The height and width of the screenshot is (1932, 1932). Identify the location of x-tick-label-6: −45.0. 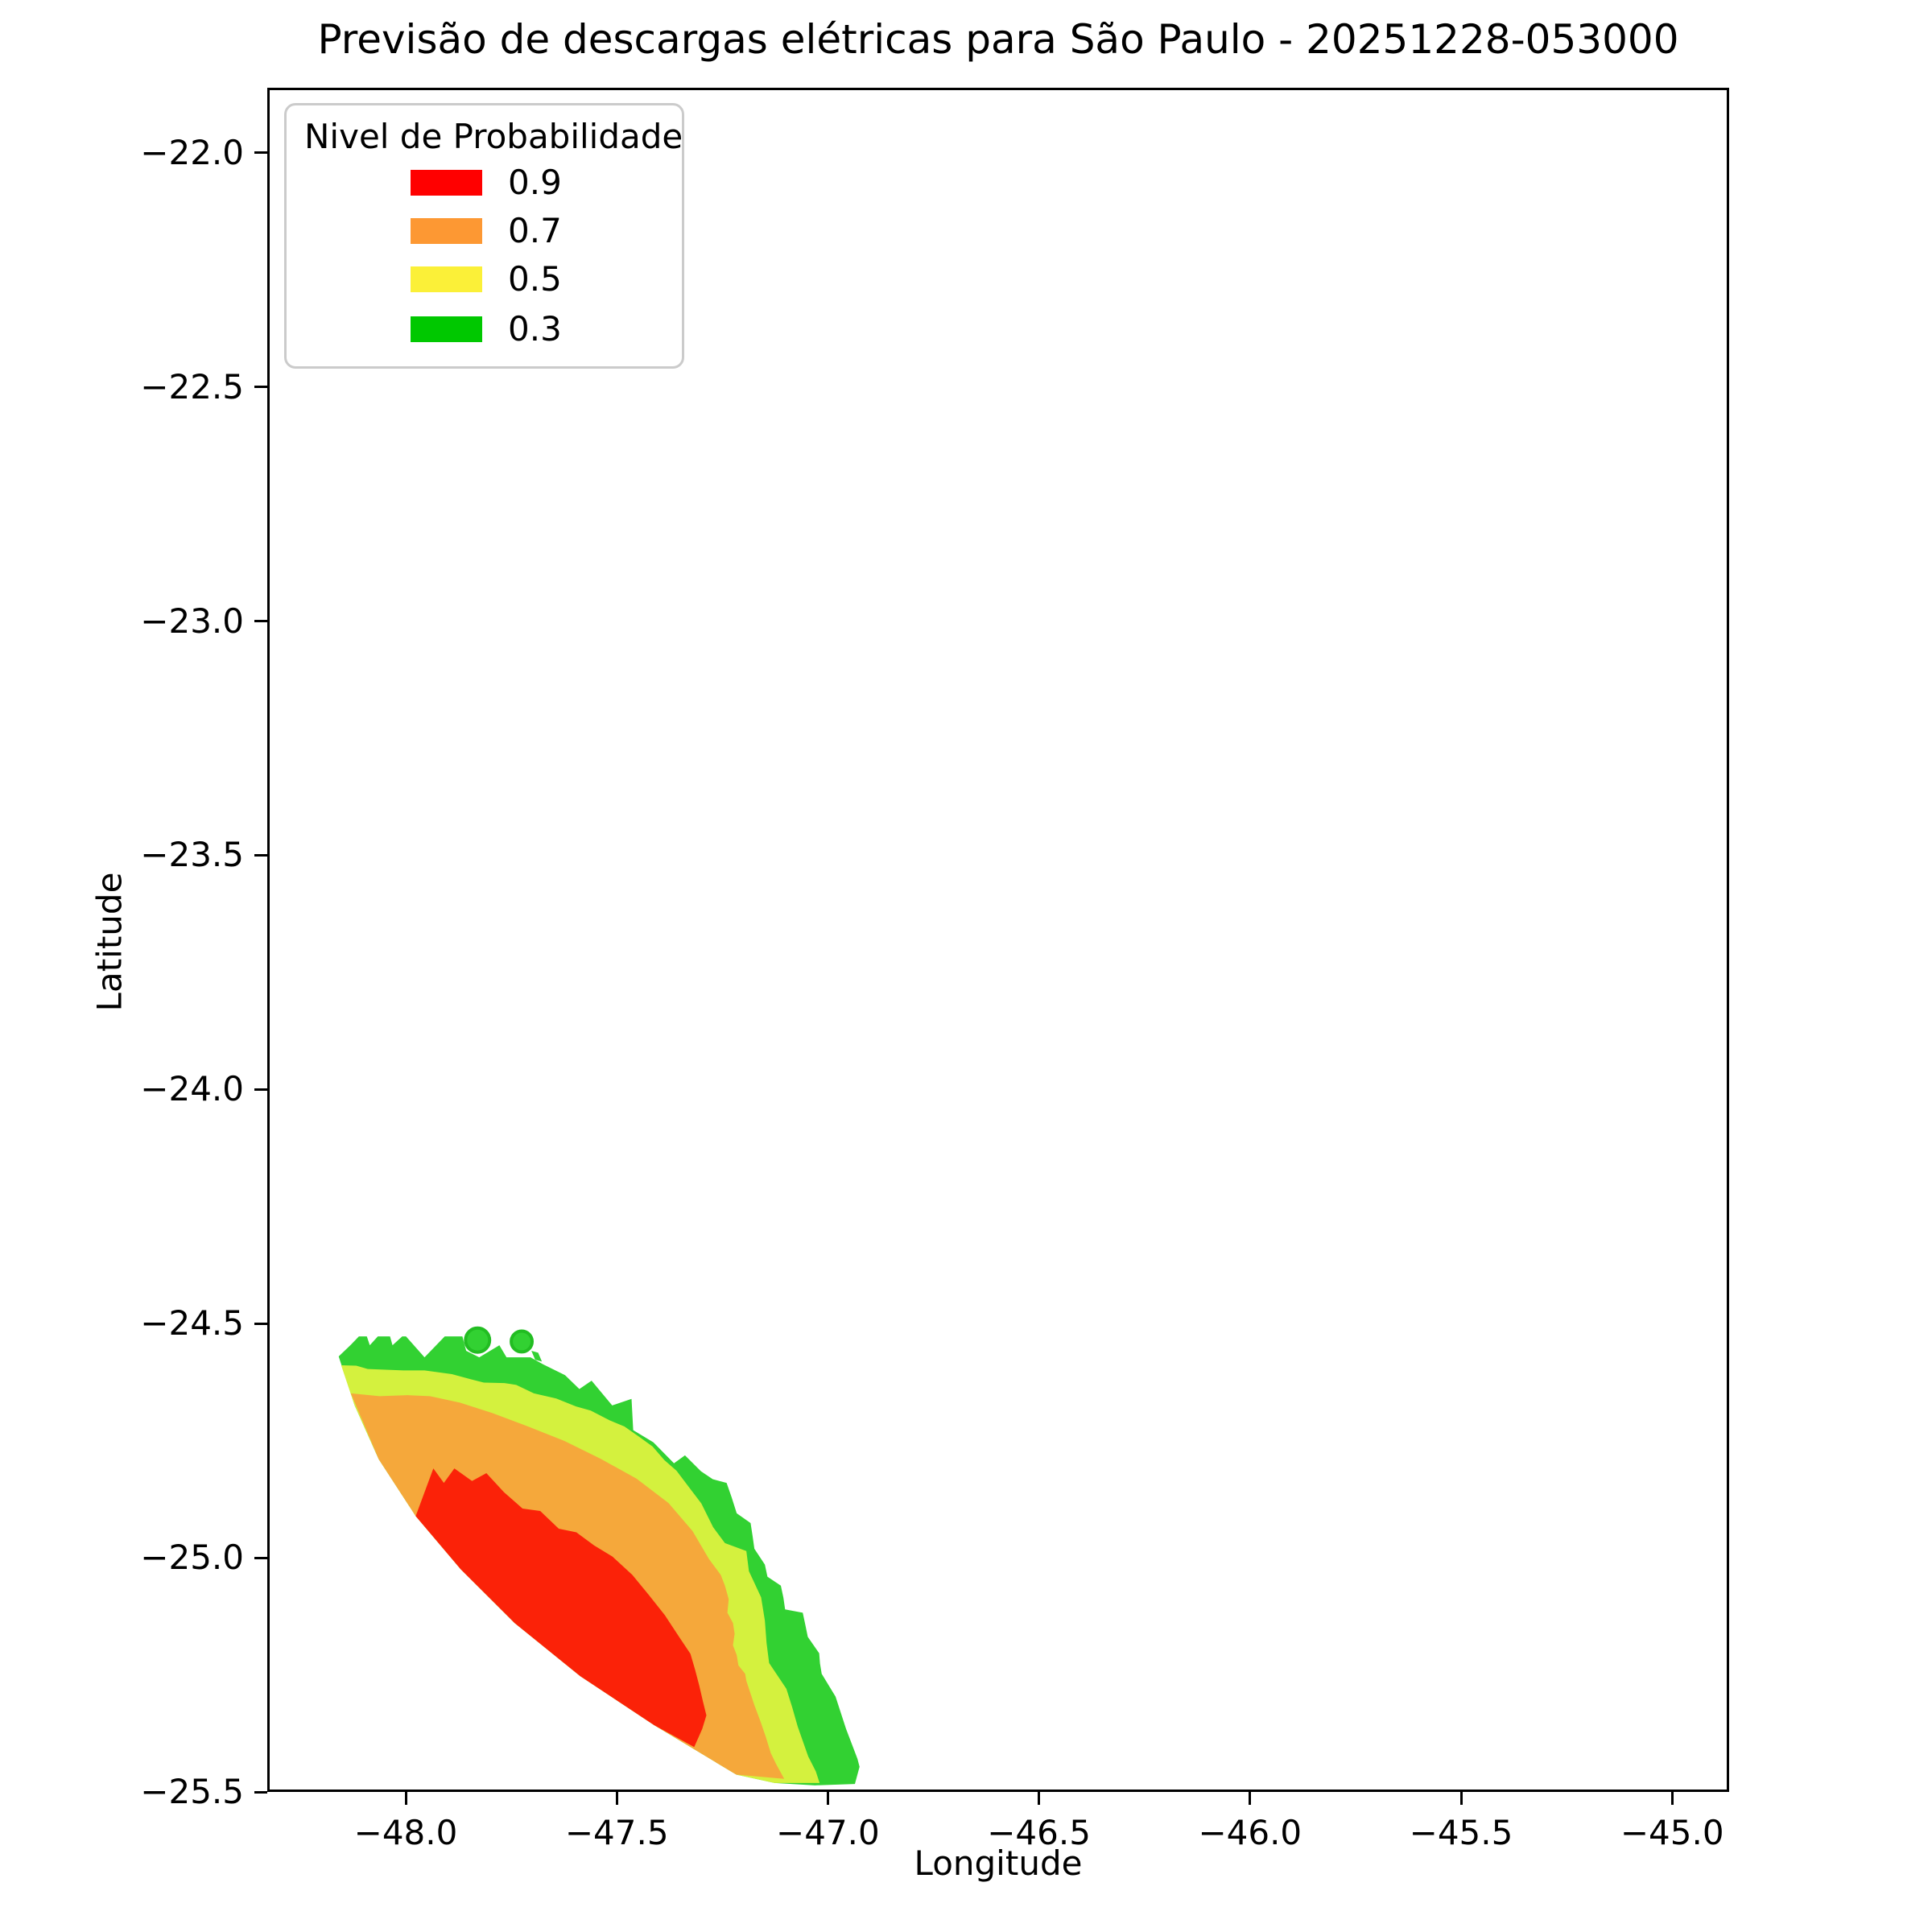
(1672, 1832).